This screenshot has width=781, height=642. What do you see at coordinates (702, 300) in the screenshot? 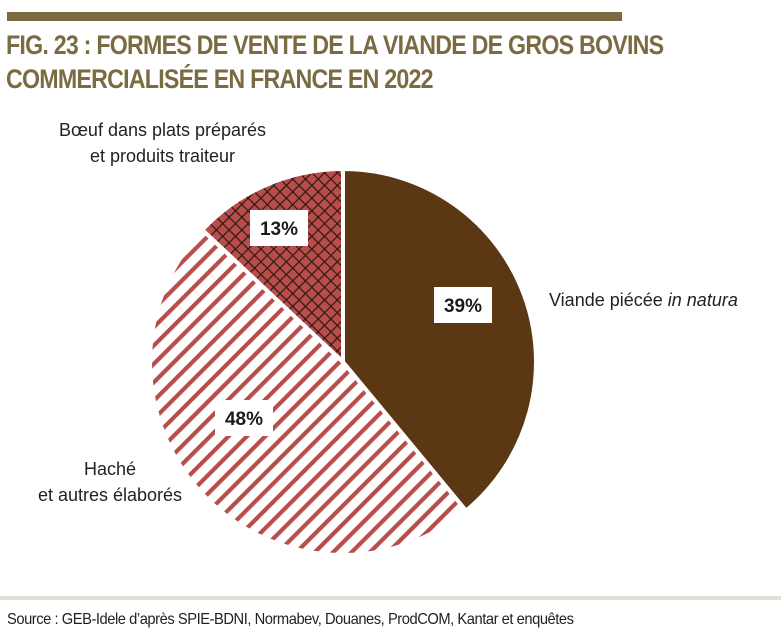
I see `label-viande-emphasis: in natura` at bounding box center [702, 300].